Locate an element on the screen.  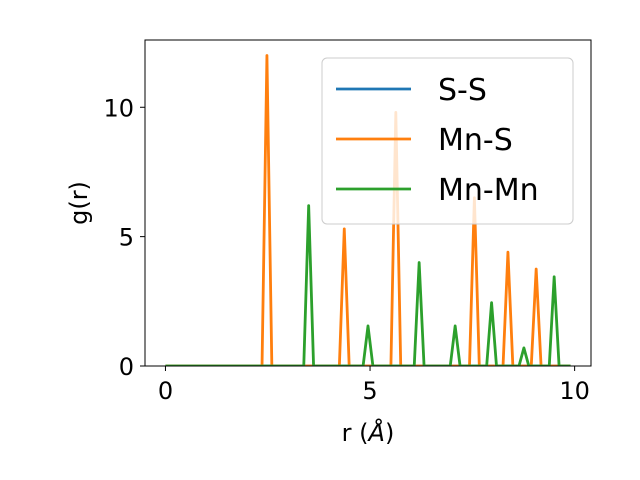
x-axis-label: r (Å) is located at coordinates (368, 432).